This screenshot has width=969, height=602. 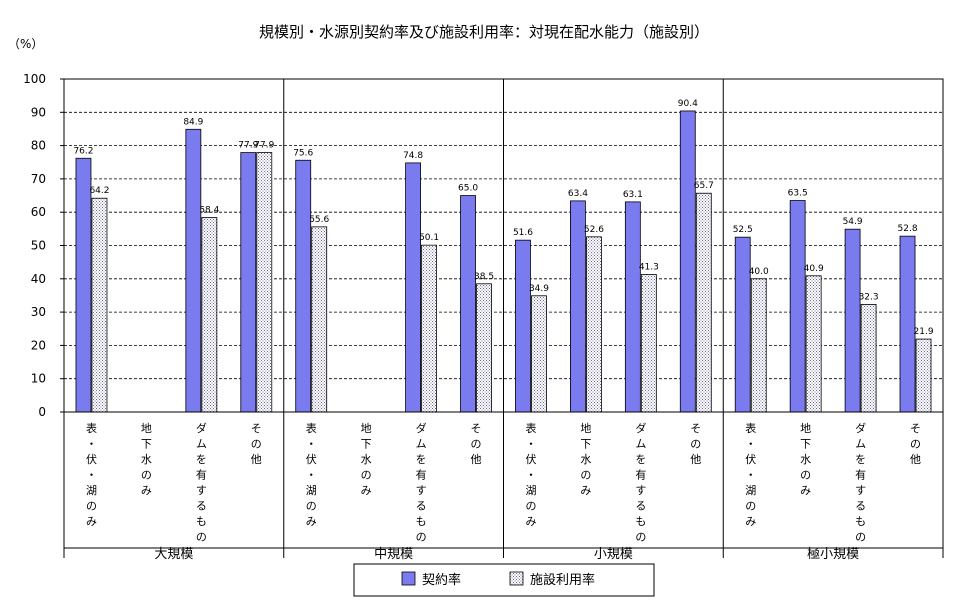 I want to click on y-tick-label: 80, so click(x=38, y=146).